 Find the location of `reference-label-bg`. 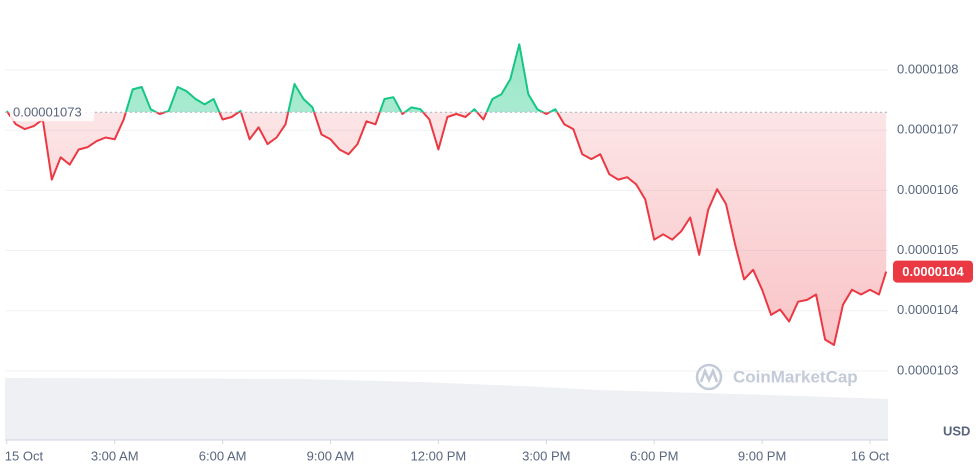

reference-label-bg is located at coordinates (52, 112).